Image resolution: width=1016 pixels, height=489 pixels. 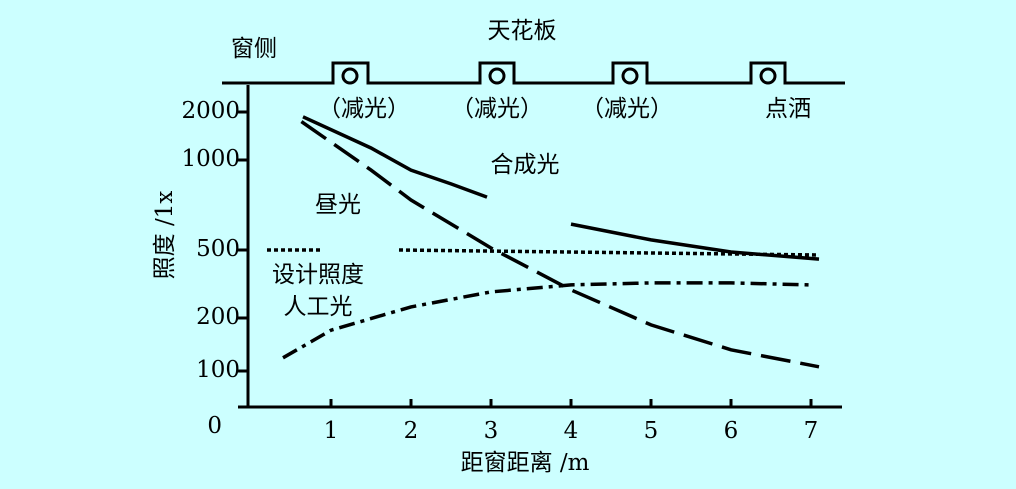 I want to click on series-label: 合成光, so click(x=525, y=165).